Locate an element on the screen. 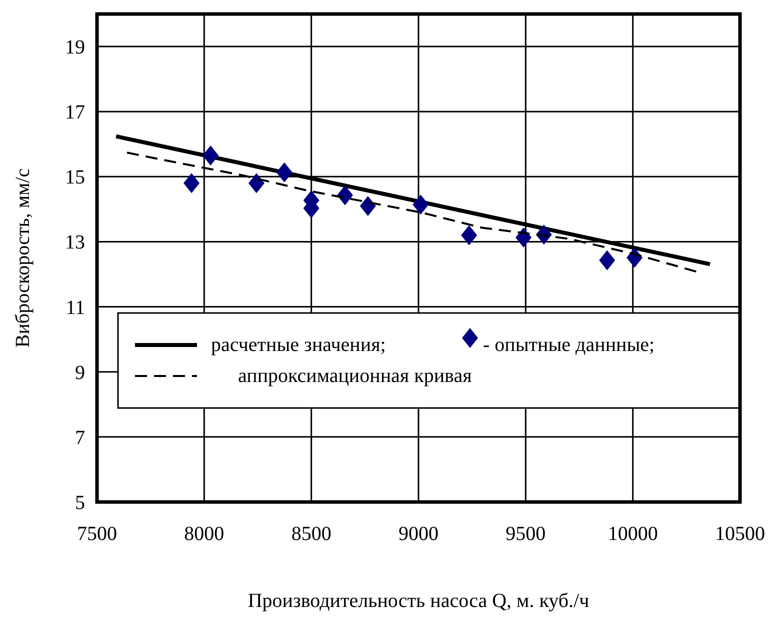  y-tick-label: 17 is located at coordinates (75, 113).